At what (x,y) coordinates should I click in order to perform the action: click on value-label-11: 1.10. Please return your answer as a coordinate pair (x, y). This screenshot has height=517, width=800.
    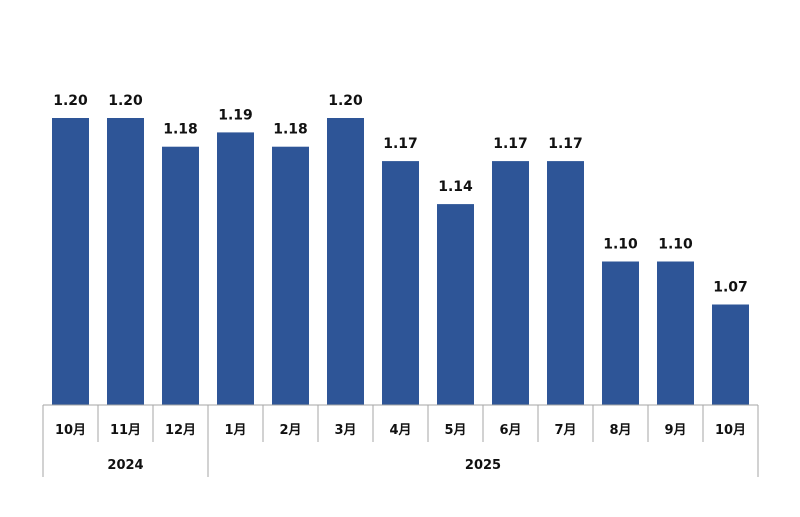
    Looking at the image, I should click on (675, 245).